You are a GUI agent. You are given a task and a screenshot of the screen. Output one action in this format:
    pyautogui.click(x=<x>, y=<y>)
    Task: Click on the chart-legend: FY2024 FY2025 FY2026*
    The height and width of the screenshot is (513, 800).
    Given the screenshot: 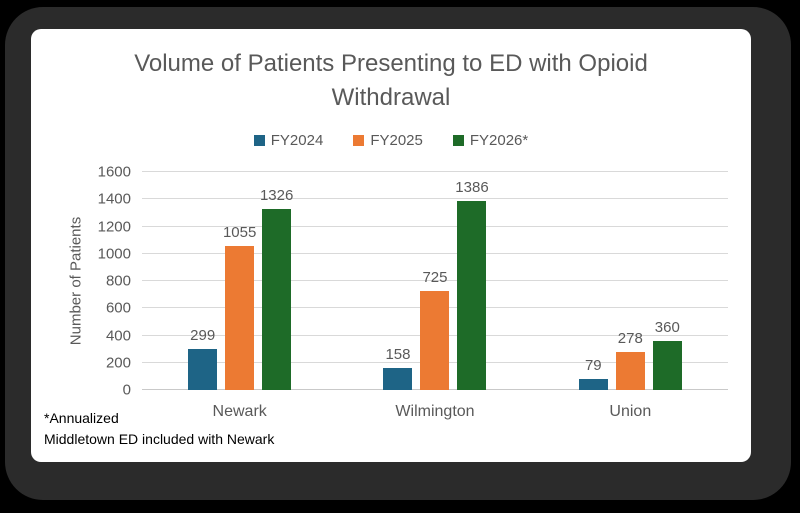 What is the action you would take?
    pyautogui.click(x=391, y=140)
    